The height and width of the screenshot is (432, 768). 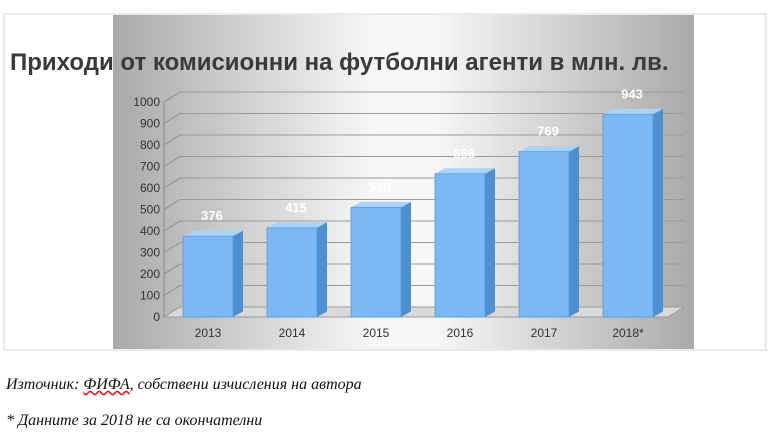 I want to click on x-tick-label: 2013, so click(x=208, y=333).